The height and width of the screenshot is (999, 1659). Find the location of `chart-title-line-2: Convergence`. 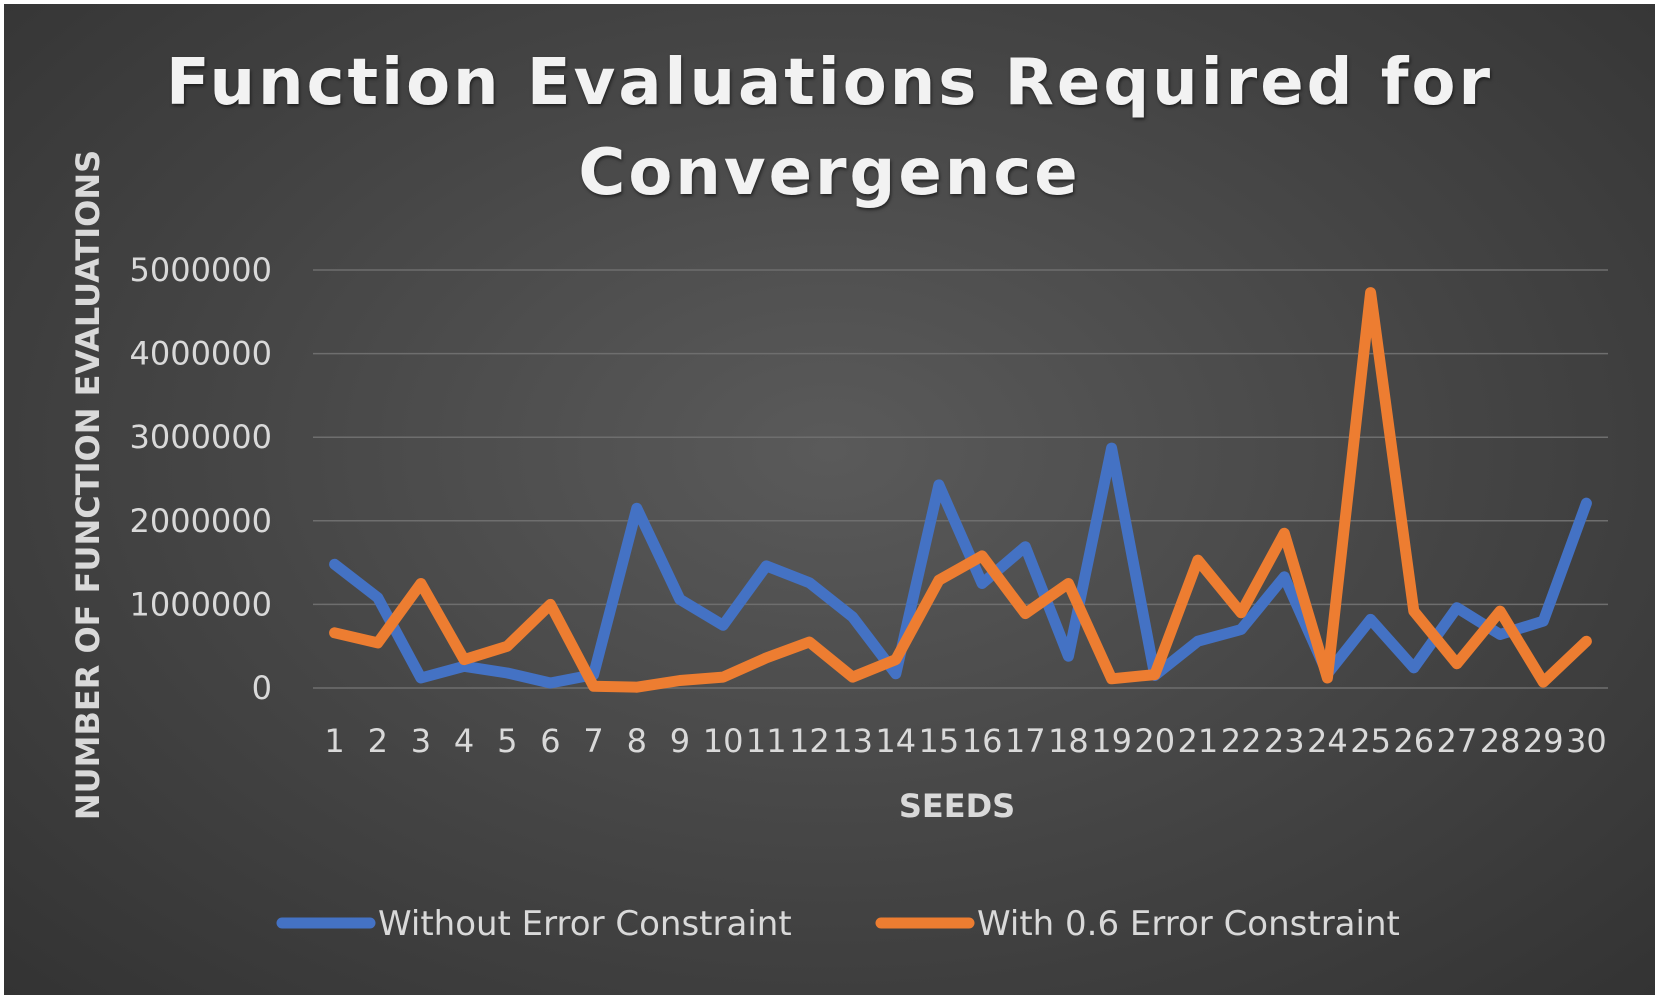

chart-title-line-2: Convergence is located at coordinates (829, 173).